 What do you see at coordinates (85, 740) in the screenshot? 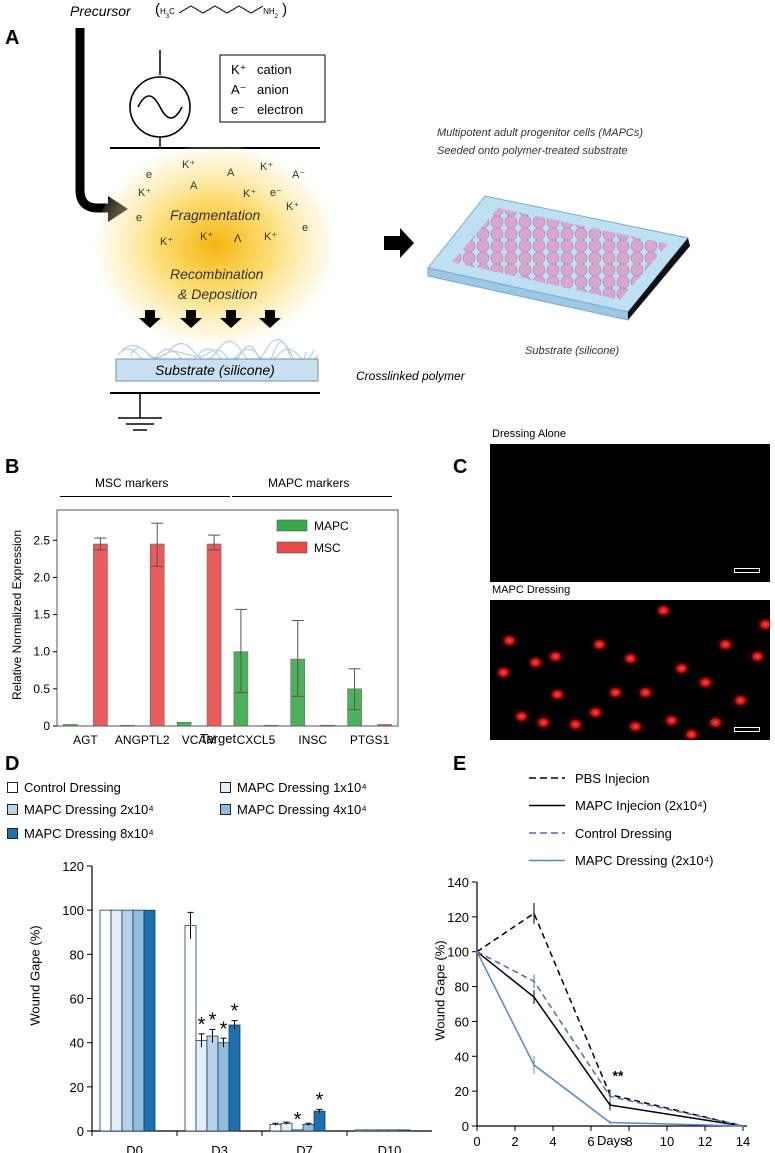
I see `x-tick-label: AGT` at bounding box center [85, 740].